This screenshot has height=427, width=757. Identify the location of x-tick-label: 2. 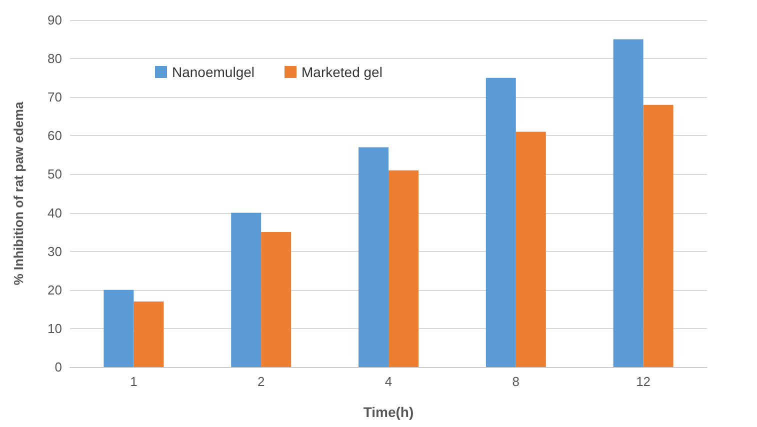
(261, 381).